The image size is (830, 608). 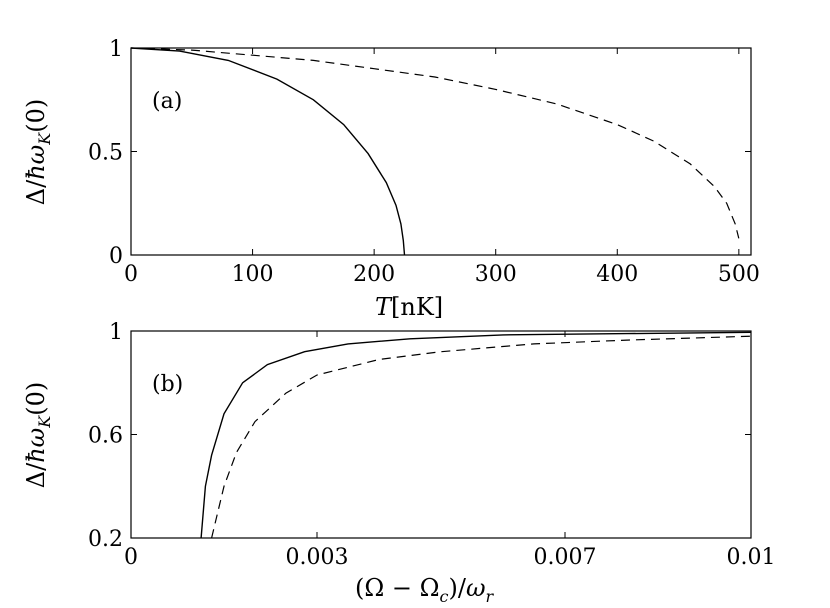 I want to click on panel-a-ytick-label: 0.5, so click(x=105, y=153).